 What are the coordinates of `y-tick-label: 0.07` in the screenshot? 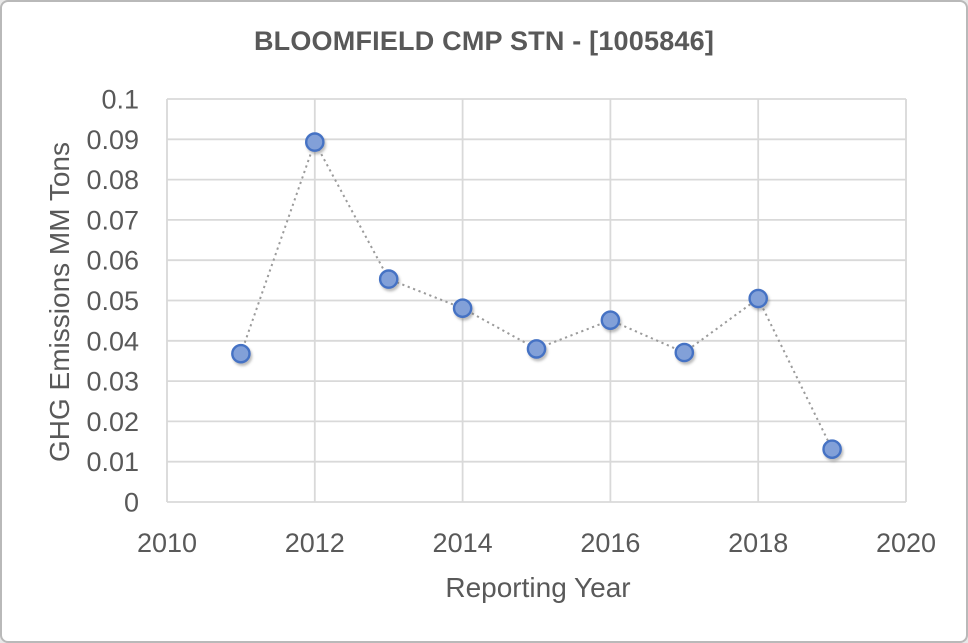 It's located at (112, 220).